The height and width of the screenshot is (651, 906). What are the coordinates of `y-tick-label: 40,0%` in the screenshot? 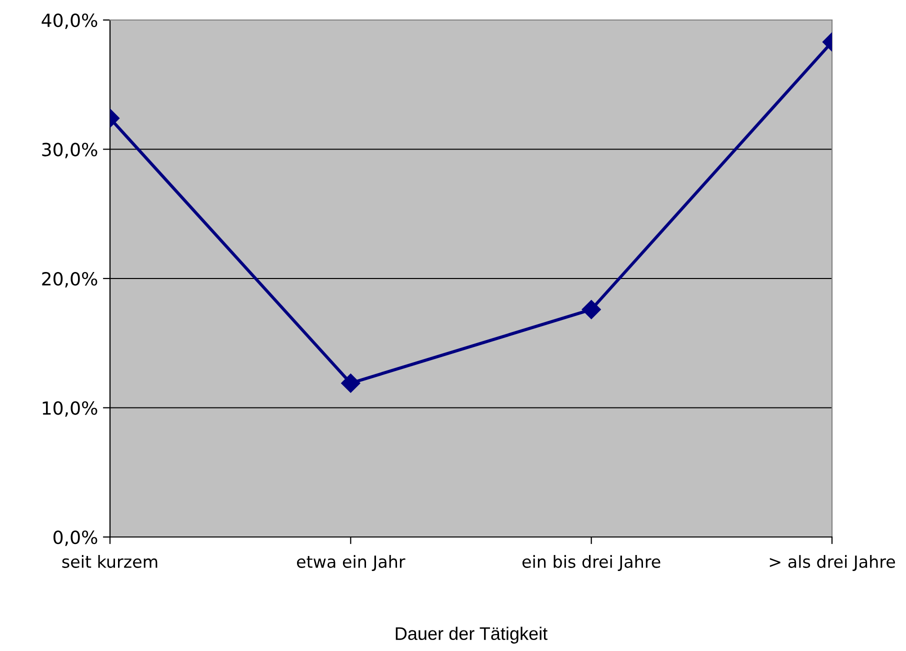 It's located at (70, 21).